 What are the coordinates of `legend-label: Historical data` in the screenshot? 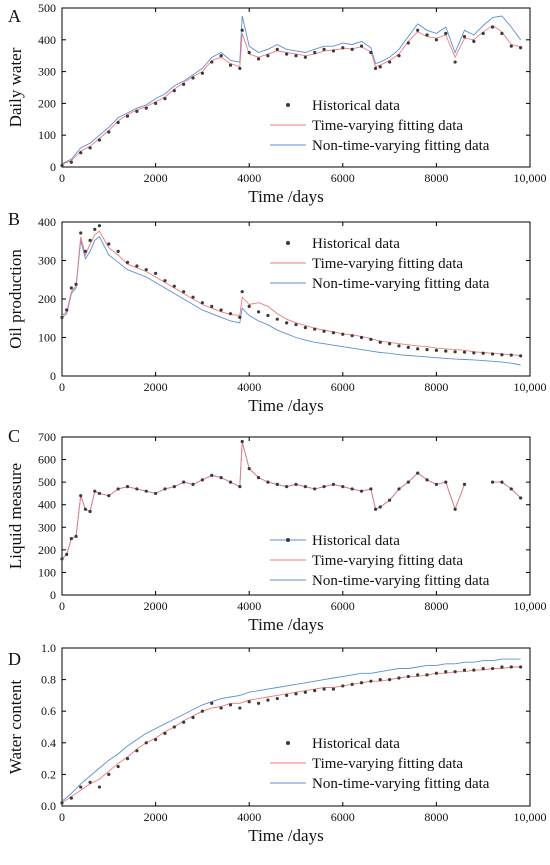 It's located at (356, 244).